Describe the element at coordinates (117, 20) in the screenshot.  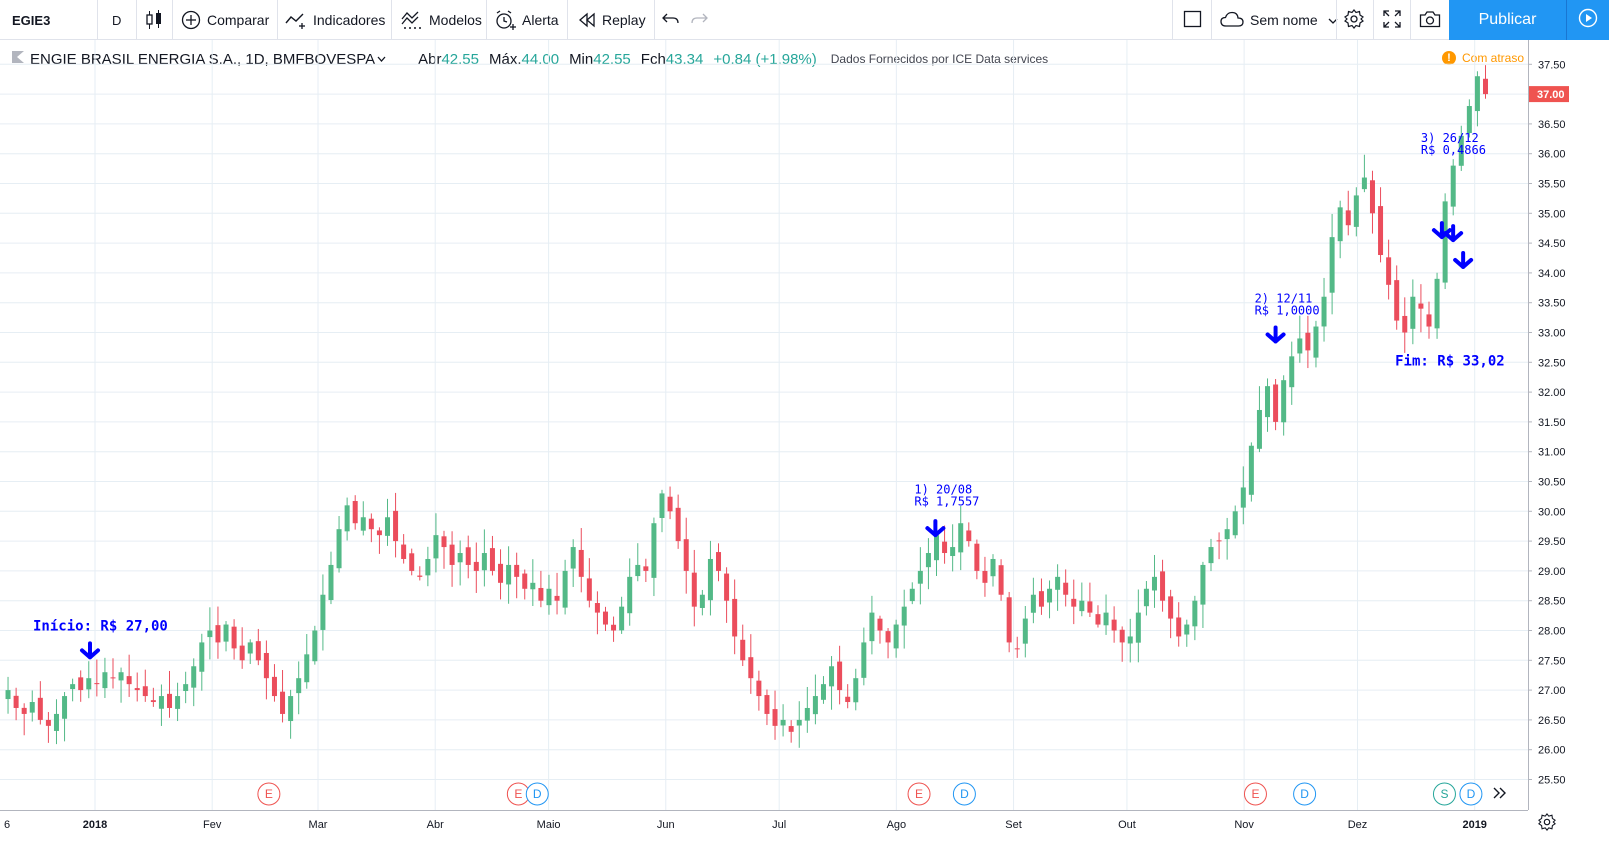
I see `interval-button: D` at that location.